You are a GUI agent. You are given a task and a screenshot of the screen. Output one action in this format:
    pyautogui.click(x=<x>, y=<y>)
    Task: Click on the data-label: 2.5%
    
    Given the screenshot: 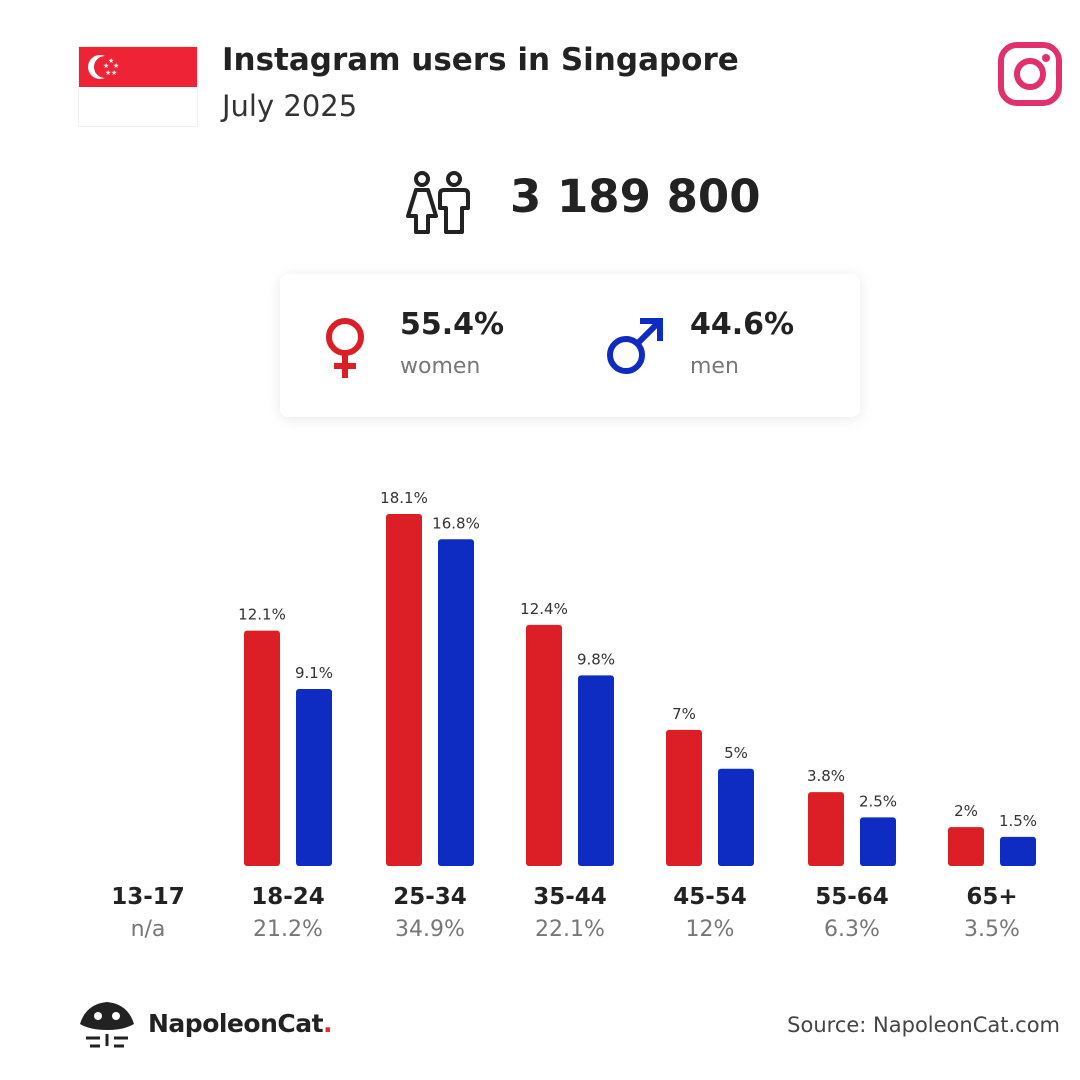 What is the action you would take?
    pyautogui.click(x=878, y=801)
    